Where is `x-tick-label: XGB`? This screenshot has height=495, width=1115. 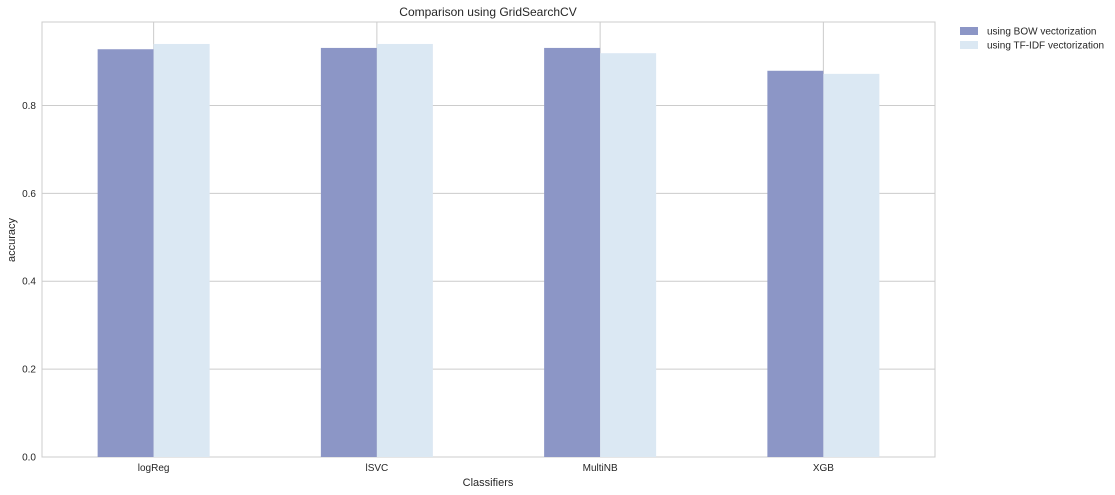 x-tick-label: XGB is located at coordinates (823, 468).